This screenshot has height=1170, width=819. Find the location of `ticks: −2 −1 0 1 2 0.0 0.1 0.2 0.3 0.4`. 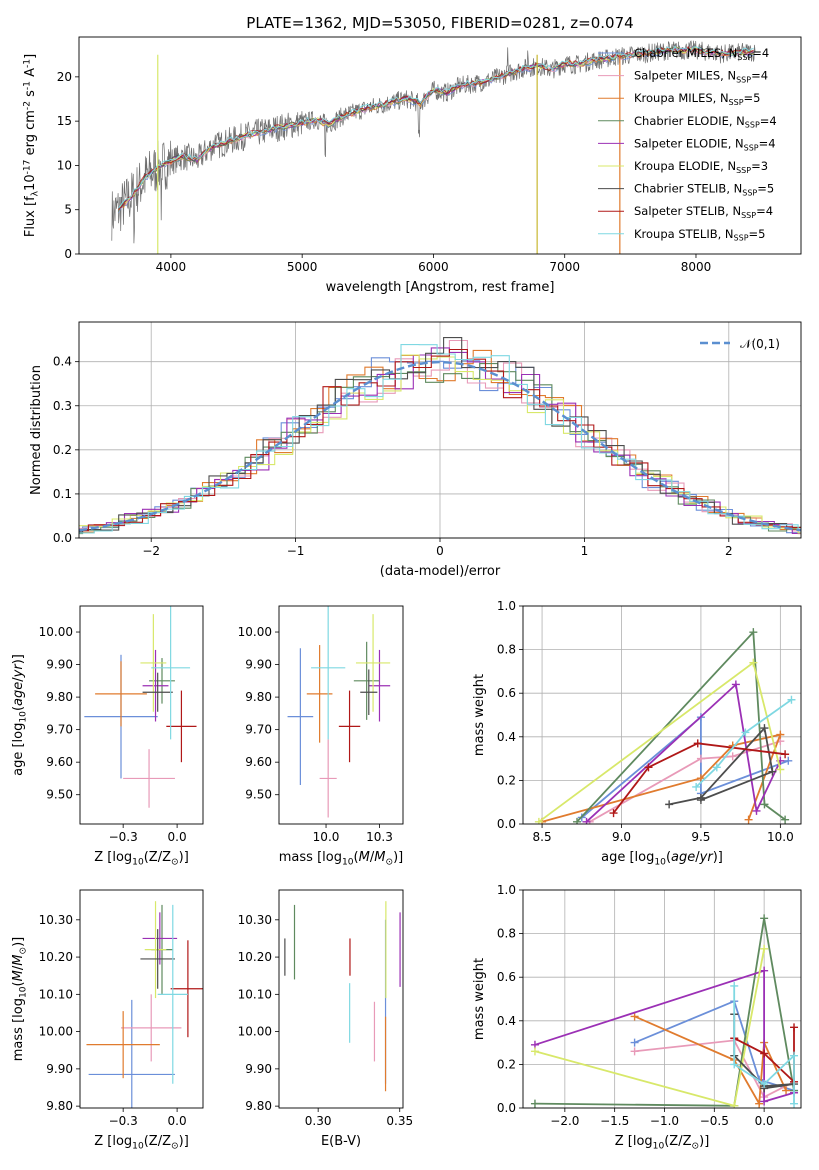

ticks: −2 −1 0 1 2 0.0 0.1 0.2 0.3 0.4 is located at coordinates (393, 456).